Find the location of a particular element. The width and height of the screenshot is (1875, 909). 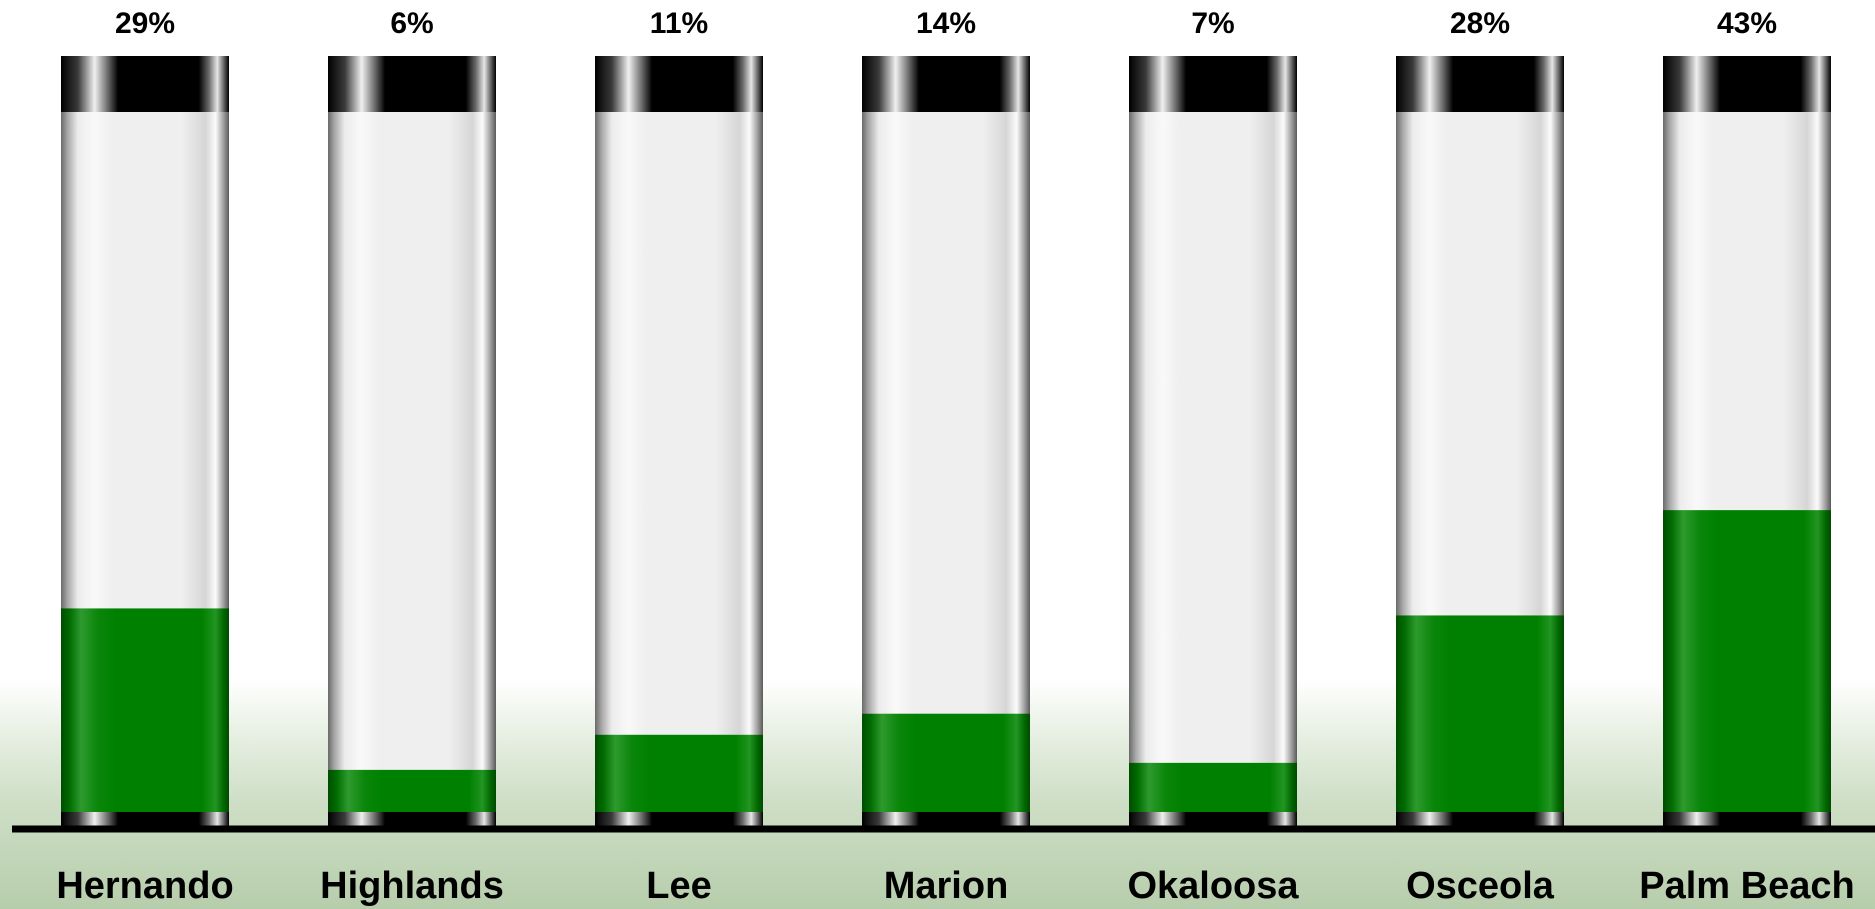

bar-palm-beach is located at coordinates (1747, 441).